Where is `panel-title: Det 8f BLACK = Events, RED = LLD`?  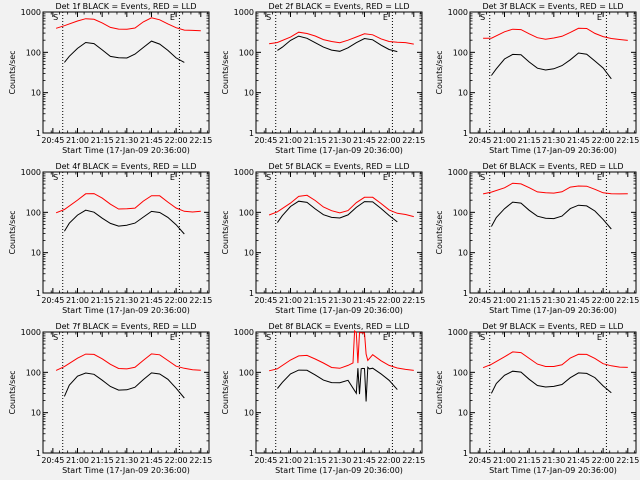 panel-title: Det 8f BLACK = Events, RED = LLD is located at coordinates (338, 326).